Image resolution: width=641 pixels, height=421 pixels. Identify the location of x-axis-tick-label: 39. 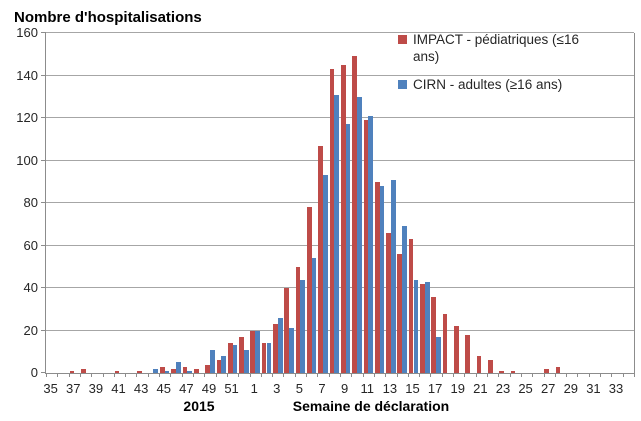
(96, 388).